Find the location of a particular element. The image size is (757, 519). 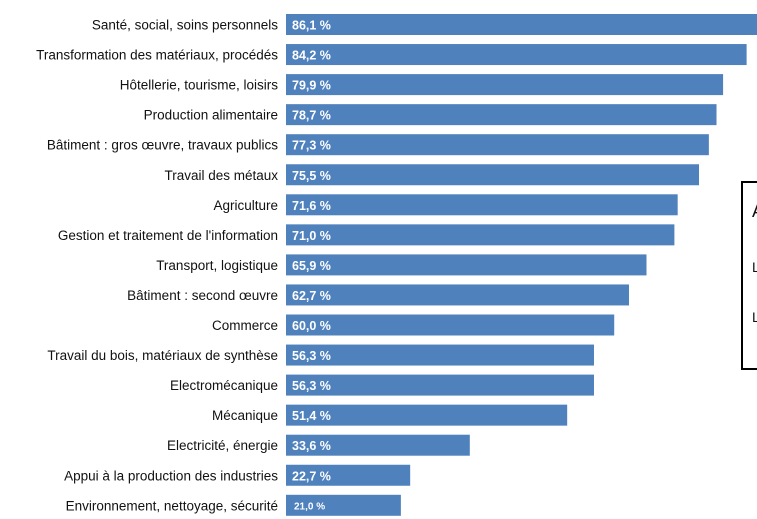

category-label: Travail des métaux is located at coordinates (221, 175).